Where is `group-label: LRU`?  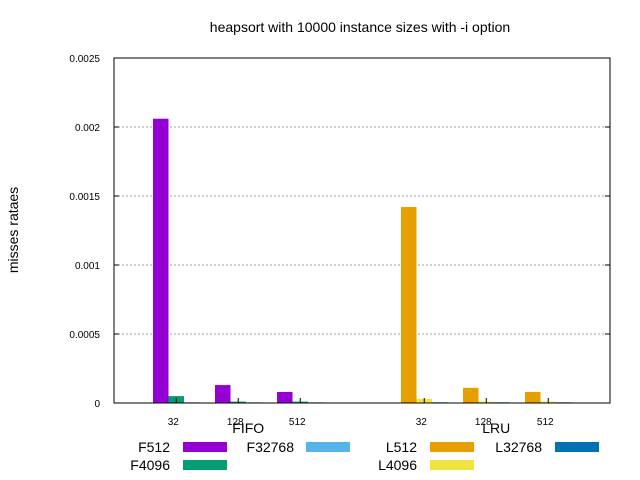
group-label: LRU is located at coordinates (496, 428).